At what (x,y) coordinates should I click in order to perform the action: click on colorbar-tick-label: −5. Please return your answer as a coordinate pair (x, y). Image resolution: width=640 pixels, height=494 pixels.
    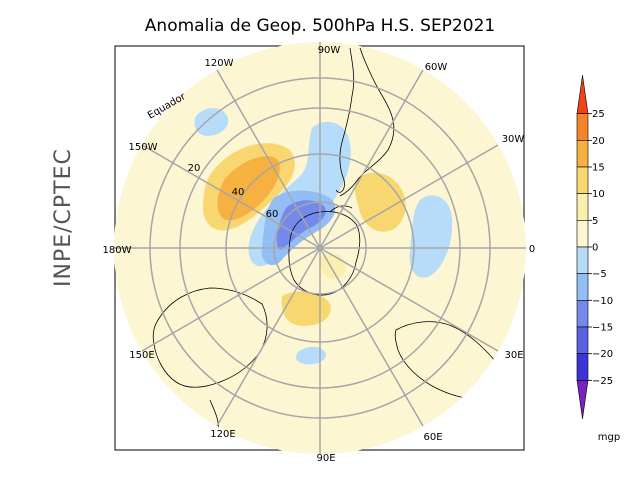
    Looking at the image, I should click on (599, 274).